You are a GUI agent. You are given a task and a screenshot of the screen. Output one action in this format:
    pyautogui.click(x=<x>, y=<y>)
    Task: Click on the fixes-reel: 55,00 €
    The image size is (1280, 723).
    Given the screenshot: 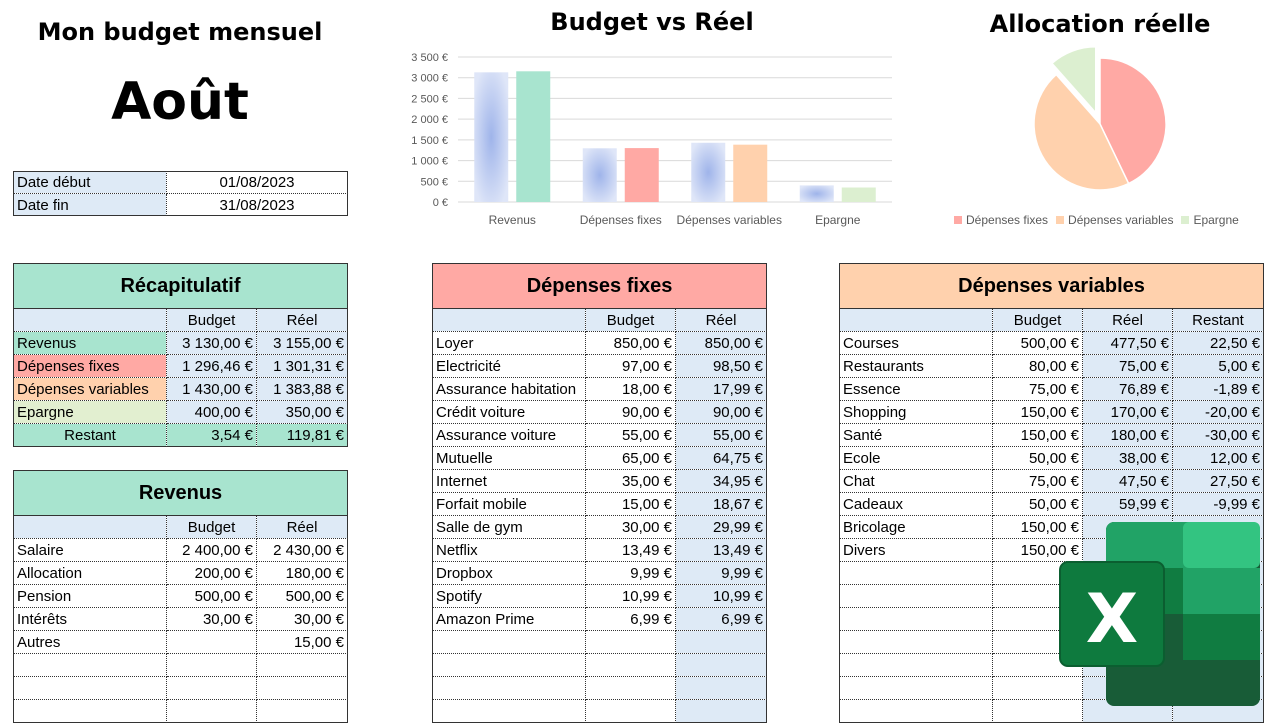 What is the action you would take?
    pyautogui.click(x=721, y=435)
    